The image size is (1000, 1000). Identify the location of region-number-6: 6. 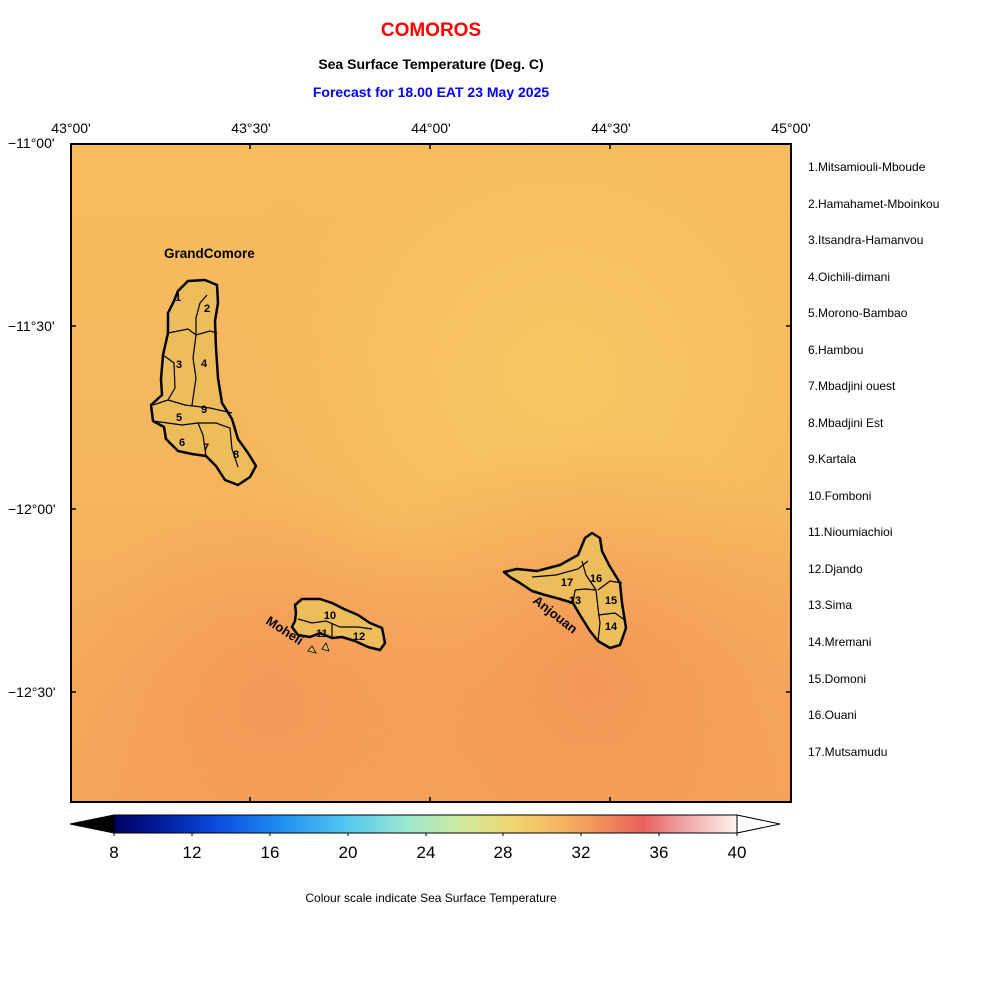
(182, 443).